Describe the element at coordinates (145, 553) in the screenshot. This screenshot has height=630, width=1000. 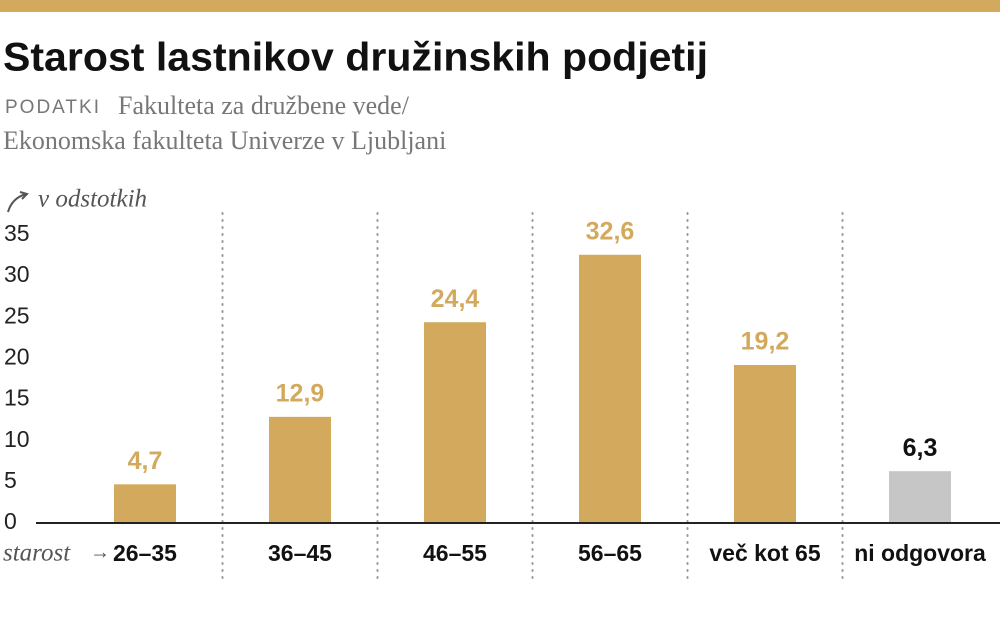
I see `x-tick-label: 26–35` at that location.